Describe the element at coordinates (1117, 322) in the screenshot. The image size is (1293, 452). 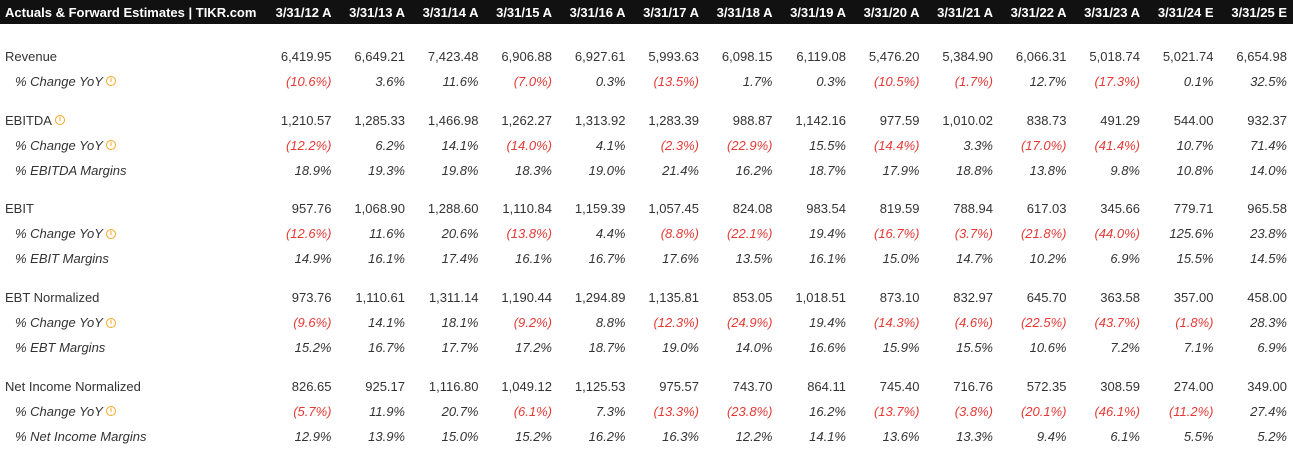
I see `value-cell: (43.7%)` at that location.